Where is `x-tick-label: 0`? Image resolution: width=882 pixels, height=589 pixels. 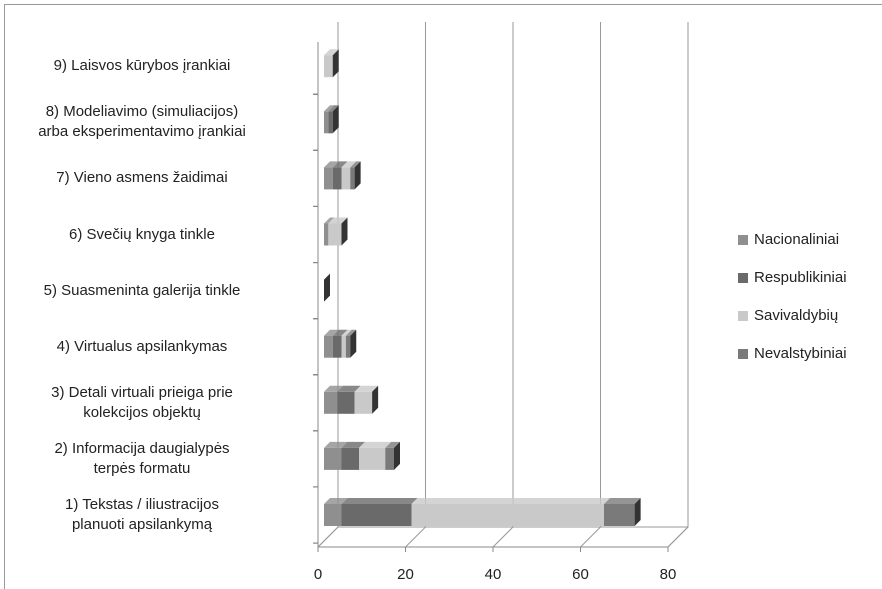 x-tick-label: 0 is located at coordinates (318, 574).